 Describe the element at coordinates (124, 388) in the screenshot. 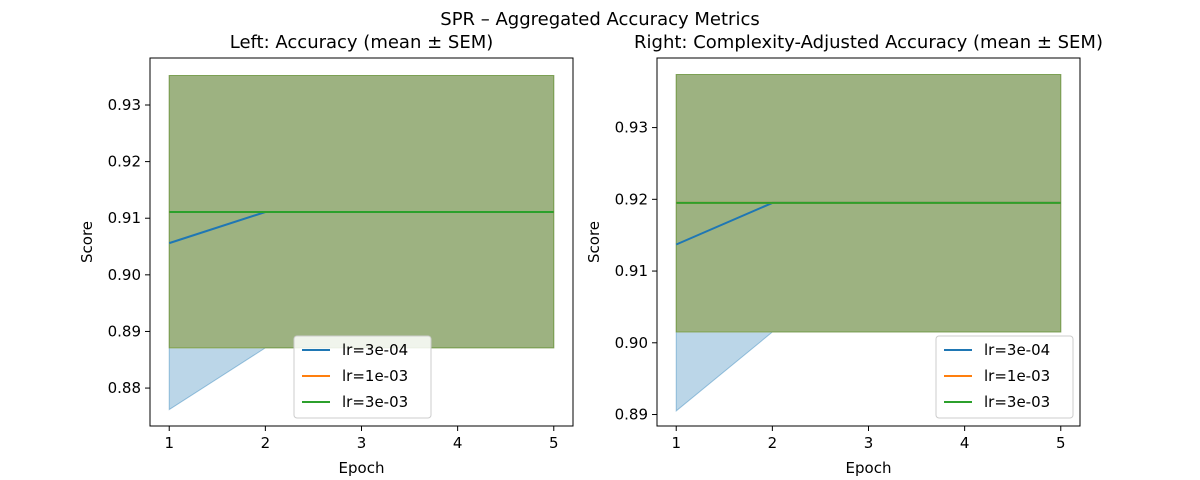

I see `y-tick-label: 0.88` at that location.